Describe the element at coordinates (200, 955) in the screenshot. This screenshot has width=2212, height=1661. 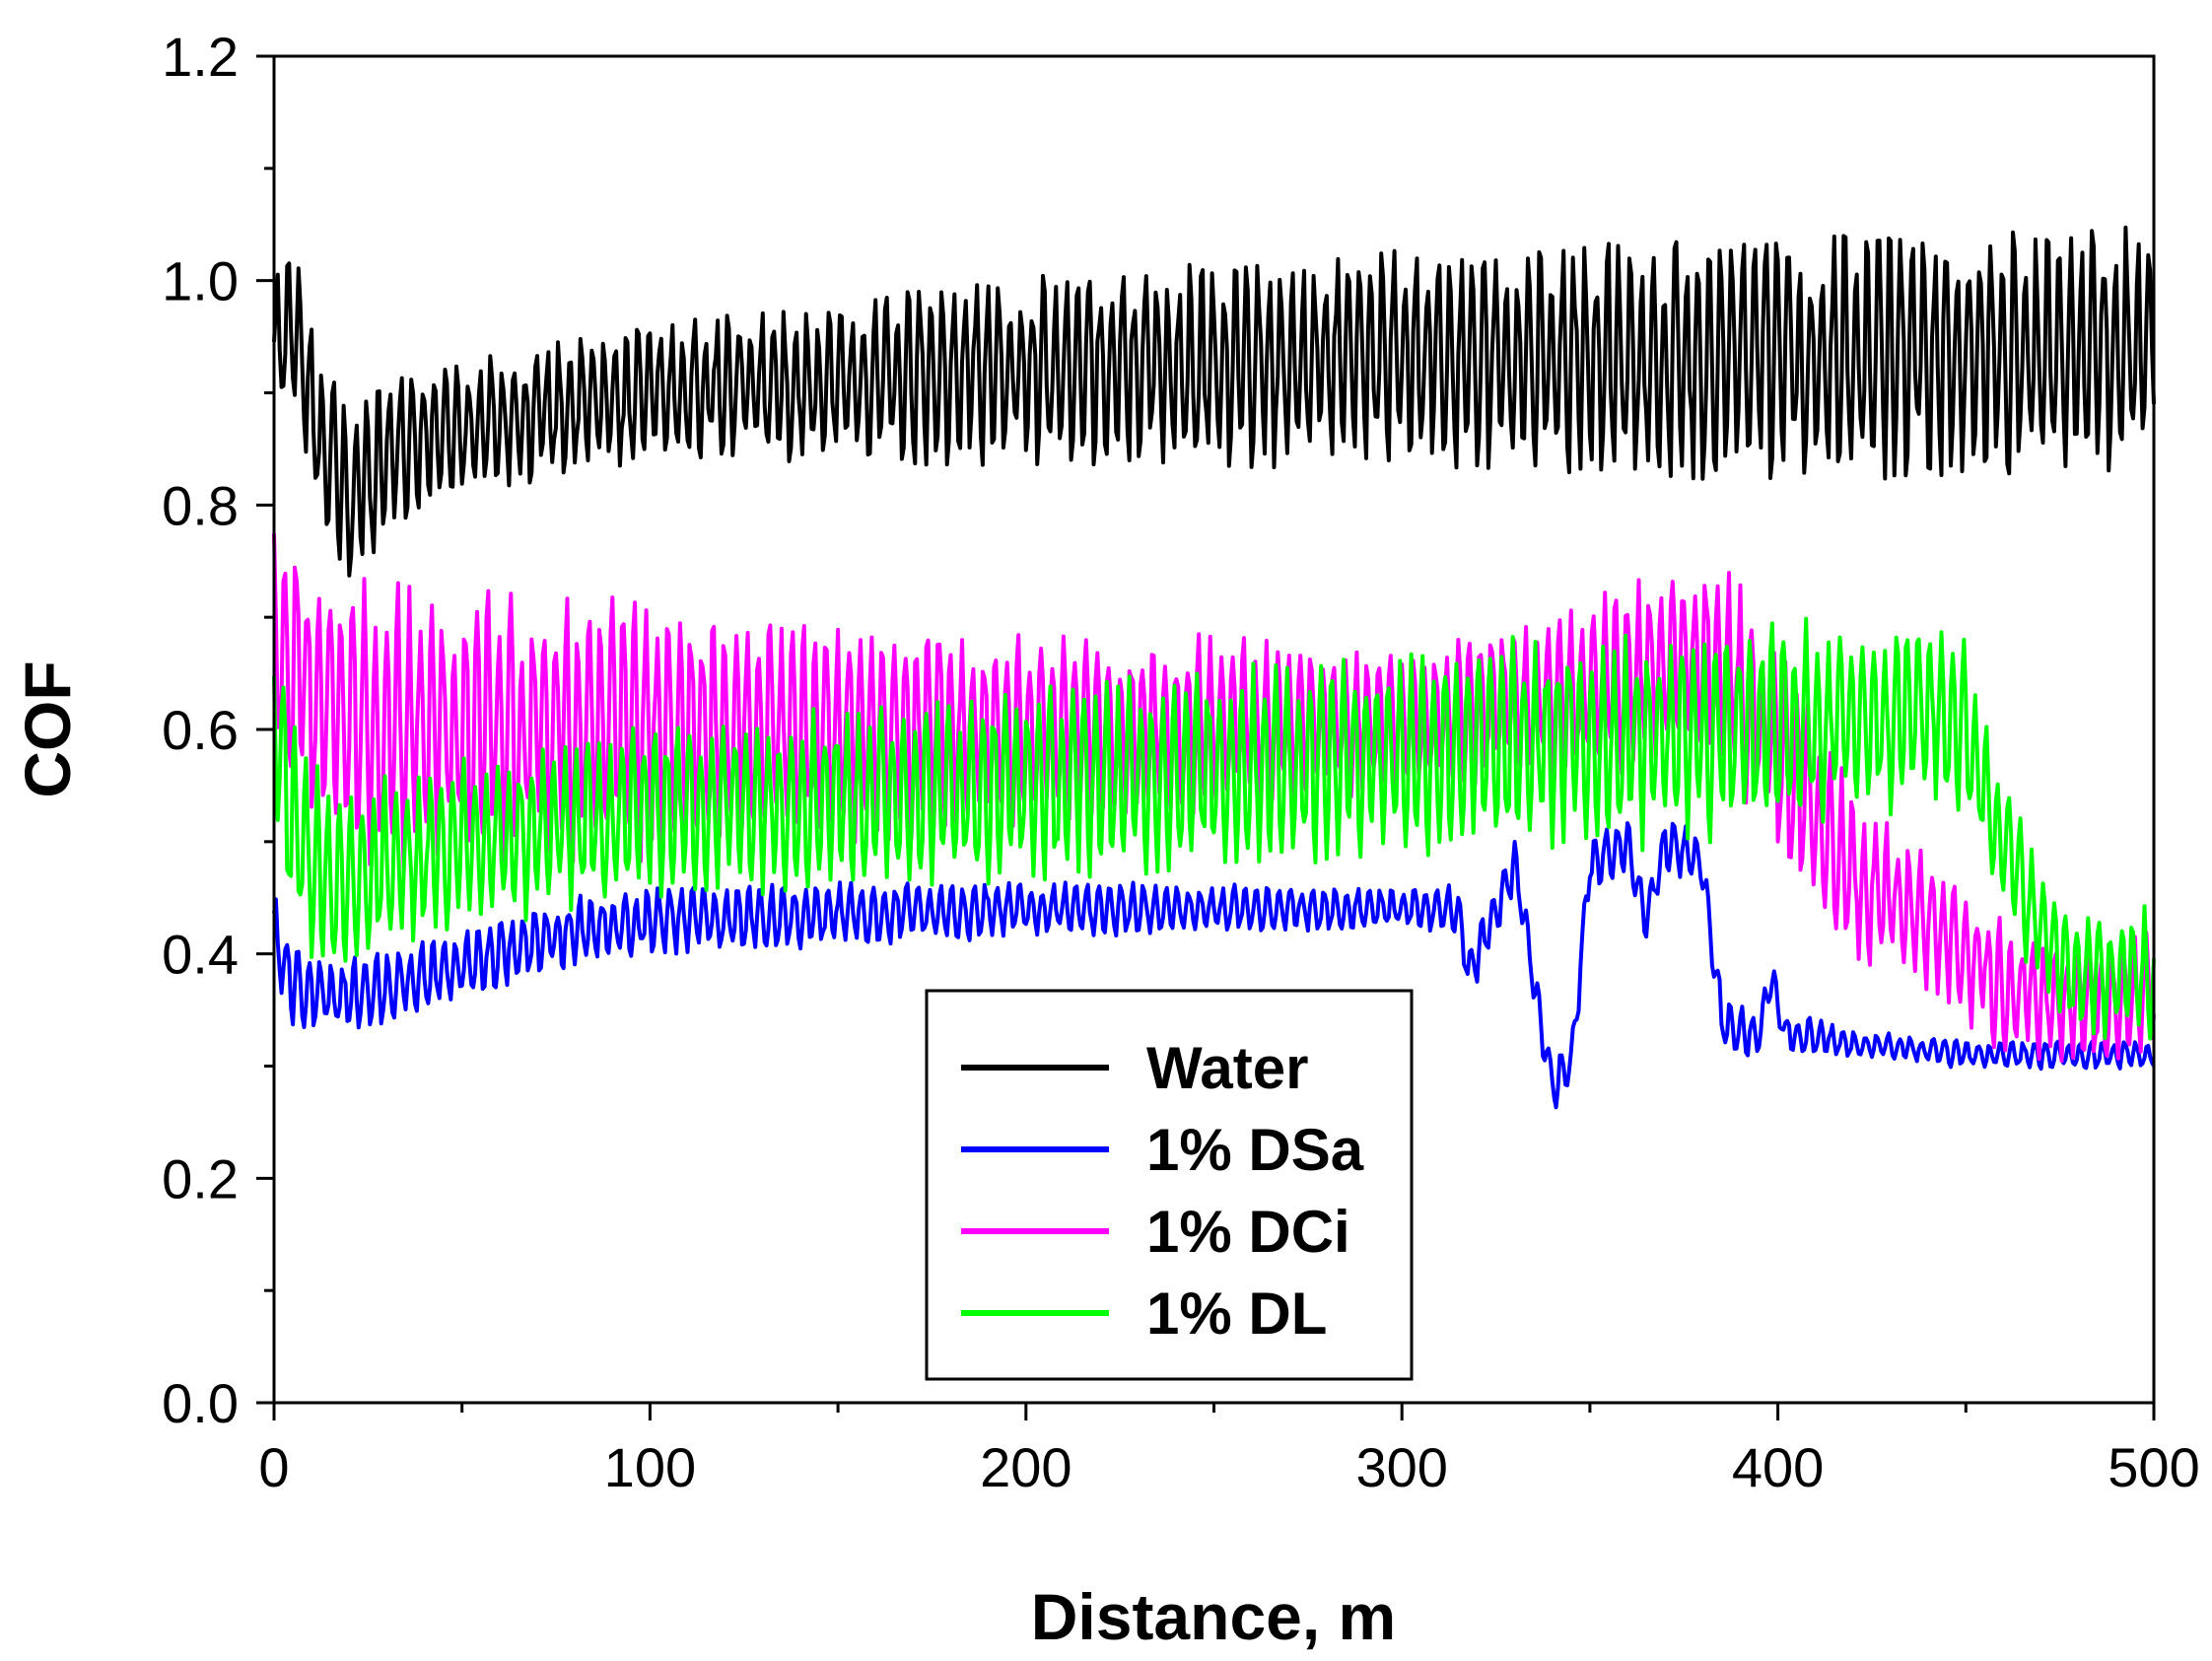
I see `y-tick-label: 0.4` at that location.